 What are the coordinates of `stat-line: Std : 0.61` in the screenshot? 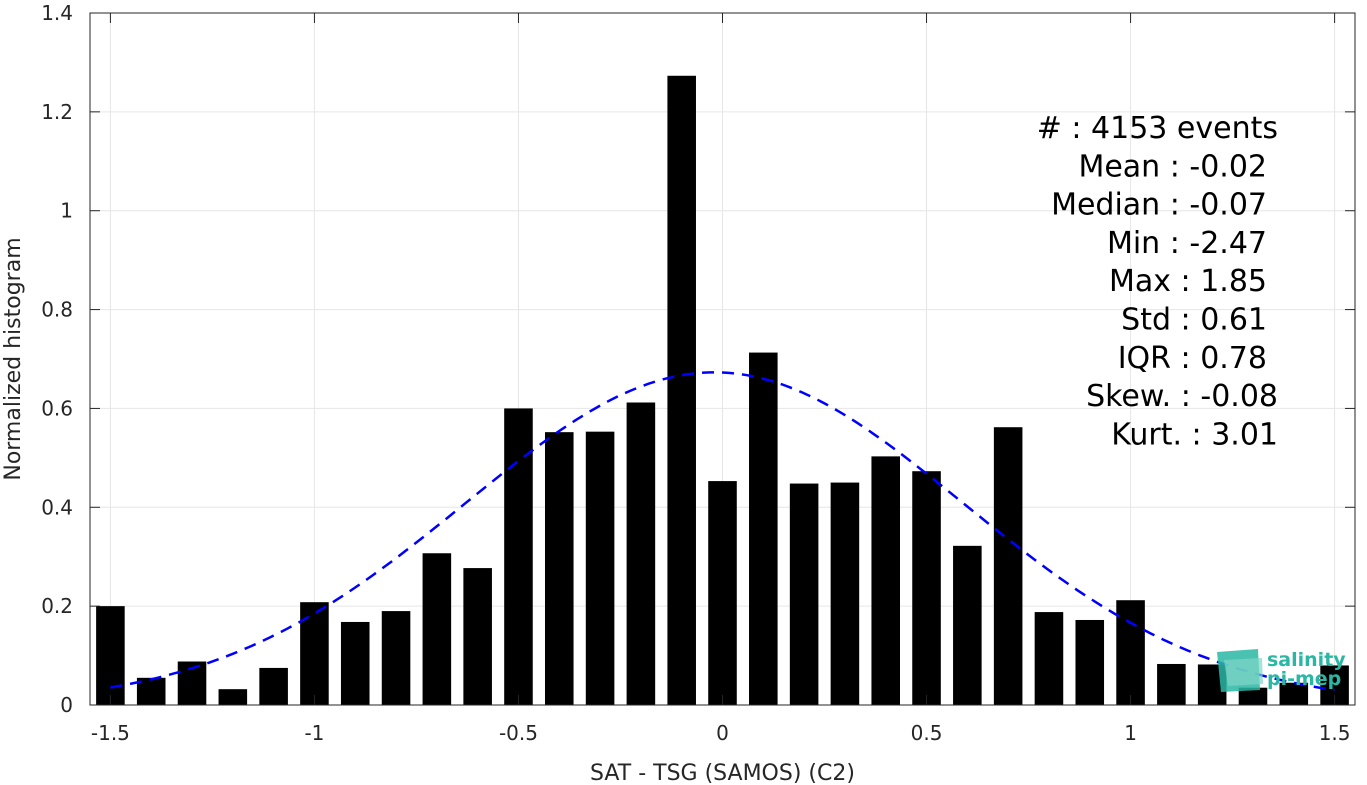 It's located at (1194, 320).